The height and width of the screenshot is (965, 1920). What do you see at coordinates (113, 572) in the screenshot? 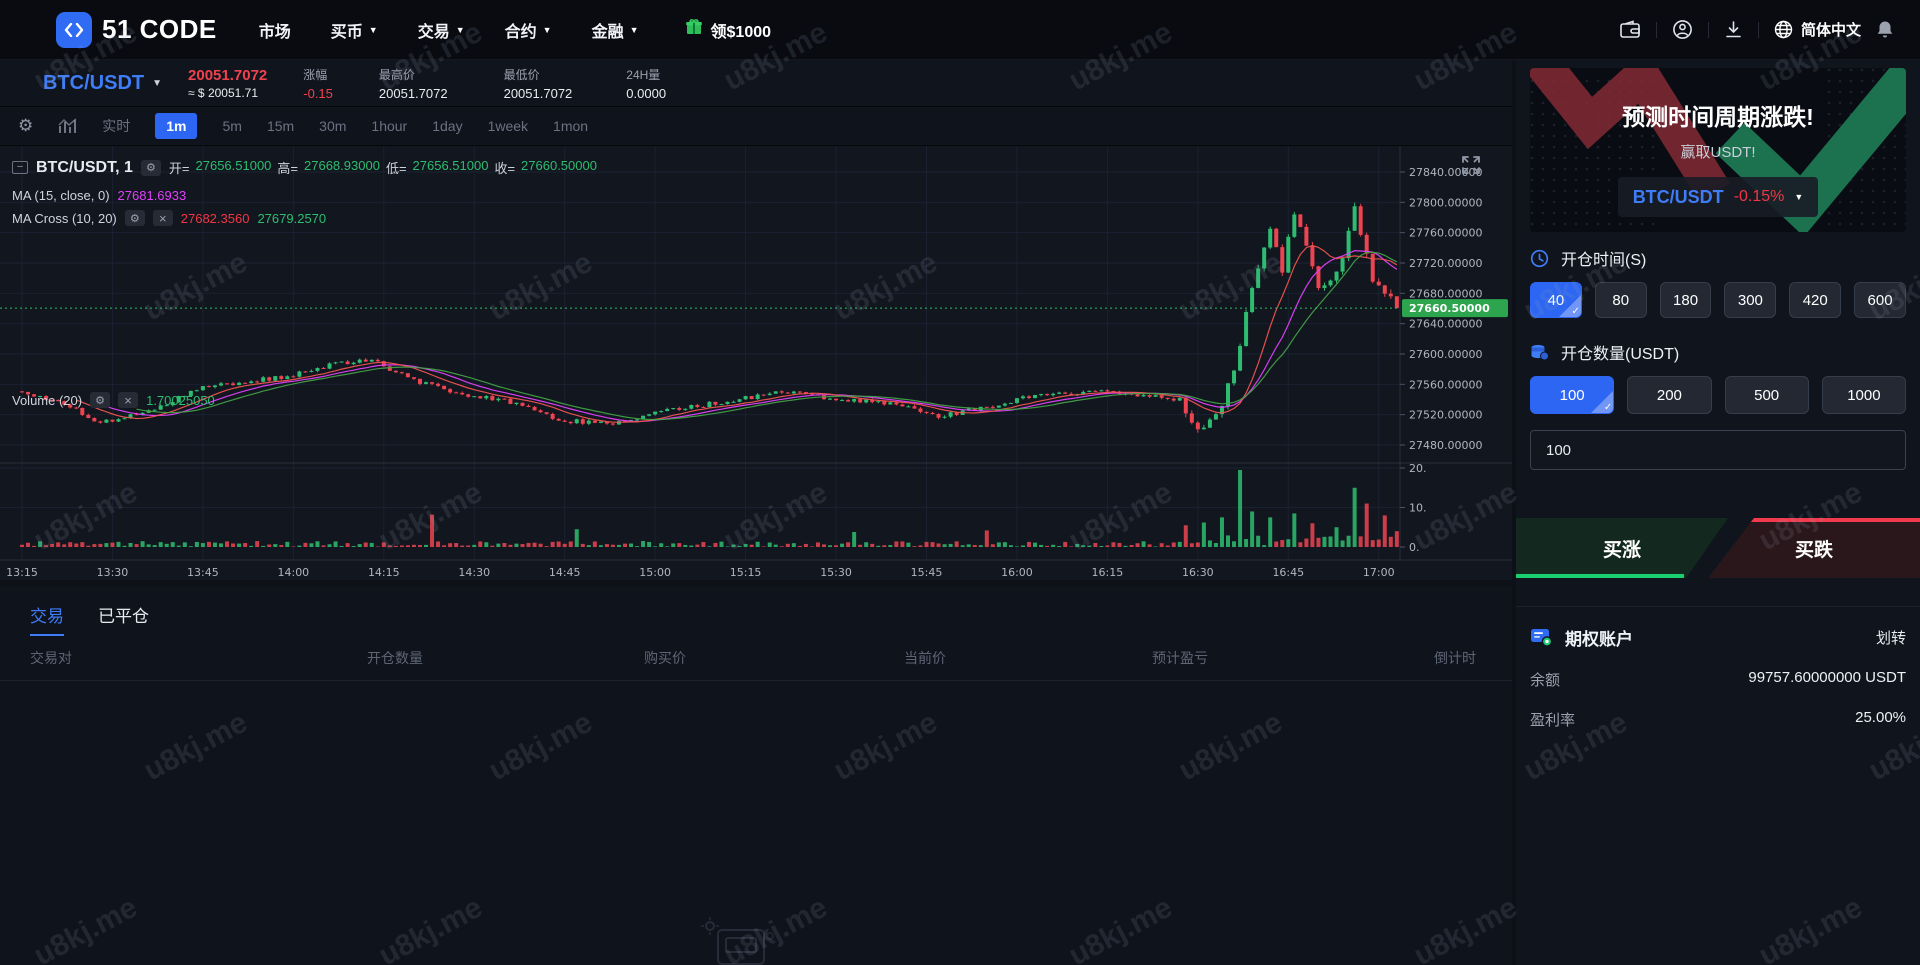
I see `svg-text: 13:30` at bounding box center [113, 572].